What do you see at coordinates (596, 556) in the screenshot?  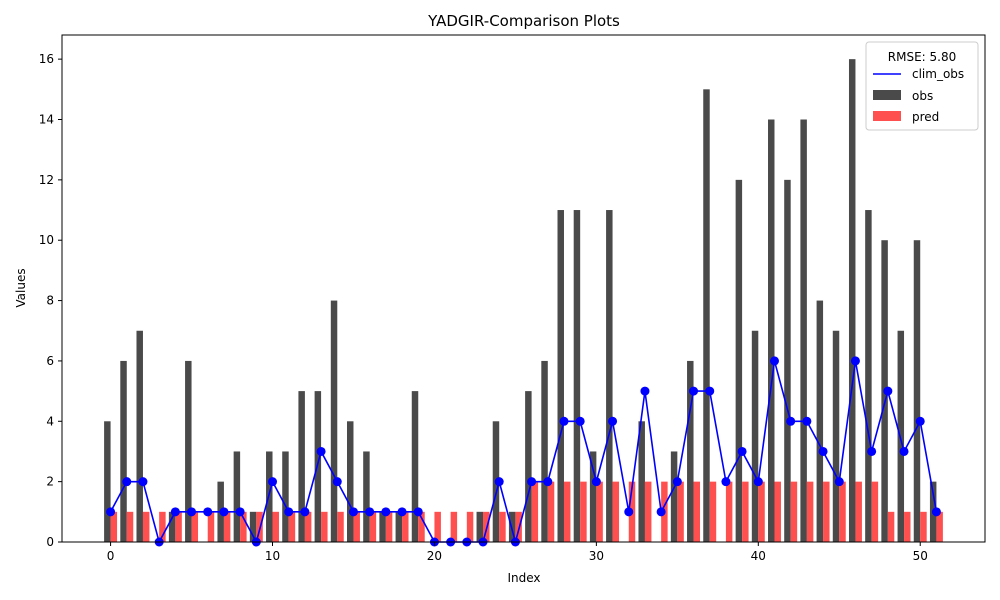 I see `x-tick-label: 30` at bounding box center [596, 556].